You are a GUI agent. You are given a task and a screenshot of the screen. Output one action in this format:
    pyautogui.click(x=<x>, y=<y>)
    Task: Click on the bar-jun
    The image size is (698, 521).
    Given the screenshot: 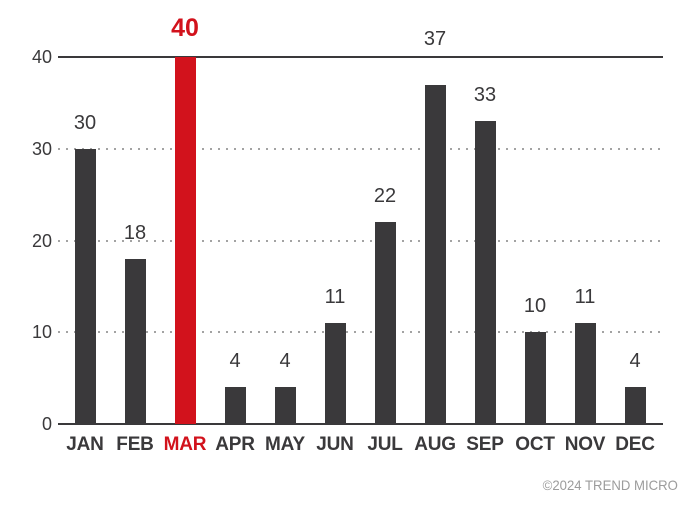 What is the action you would take?
    pyautogui.click(x=335, y=373)
    